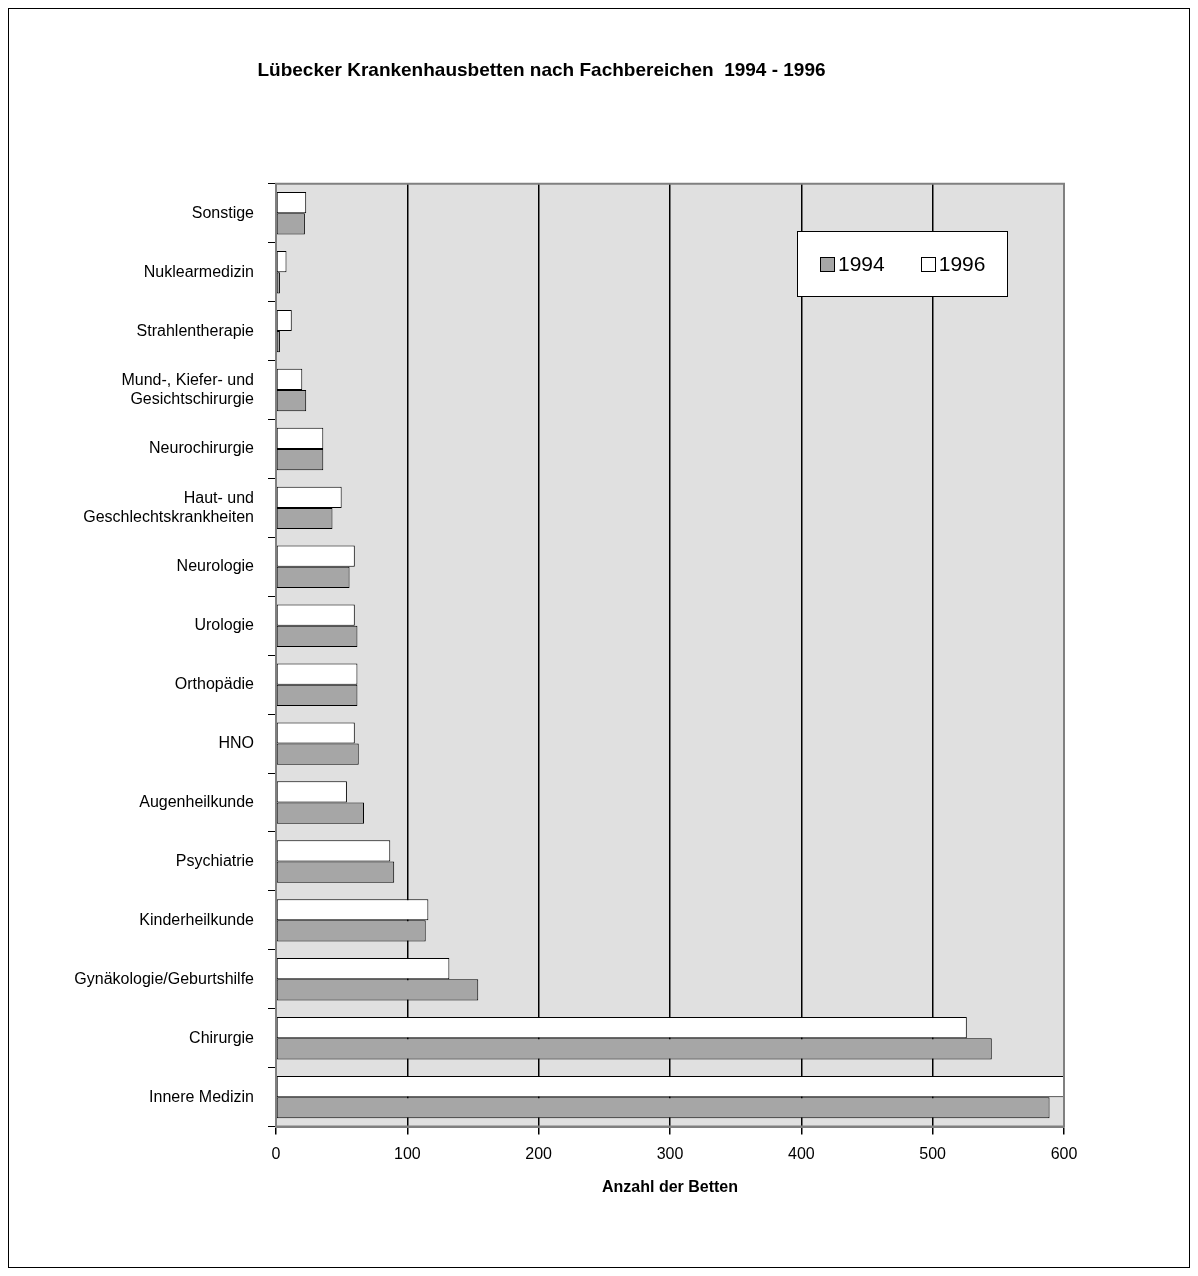  I want to click on y-tick-label: Kinderheilkunde, so click(197, 919).